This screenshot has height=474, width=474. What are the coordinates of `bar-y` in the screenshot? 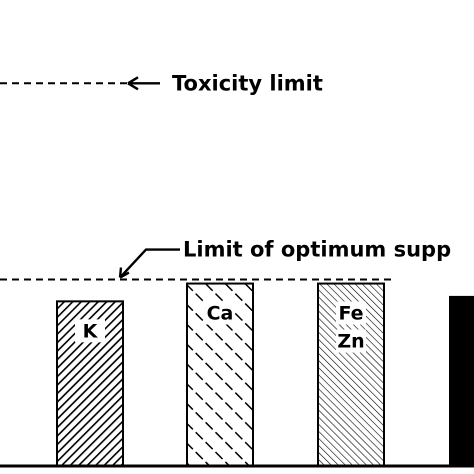 It's located at (461, 381).